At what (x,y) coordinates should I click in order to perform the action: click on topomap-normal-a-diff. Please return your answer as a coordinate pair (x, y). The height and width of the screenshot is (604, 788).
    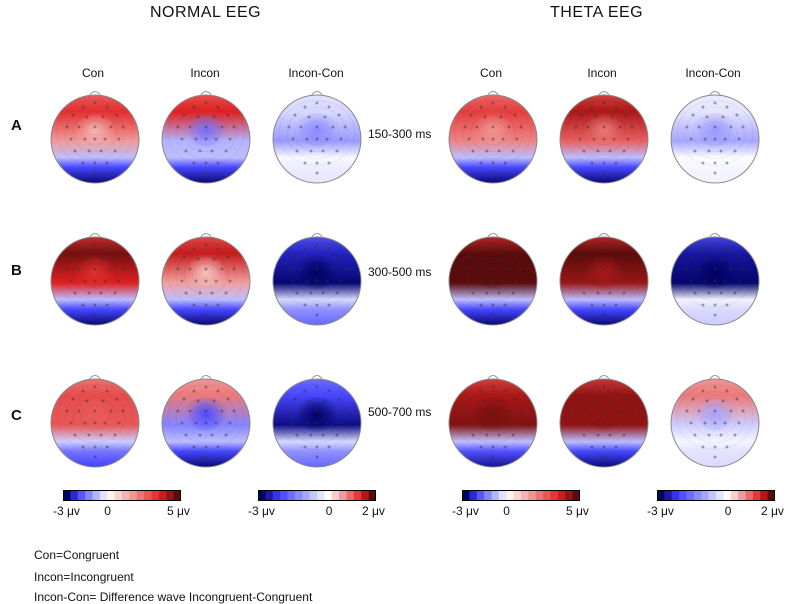
    Looking at the image, I should click on (317, 137).